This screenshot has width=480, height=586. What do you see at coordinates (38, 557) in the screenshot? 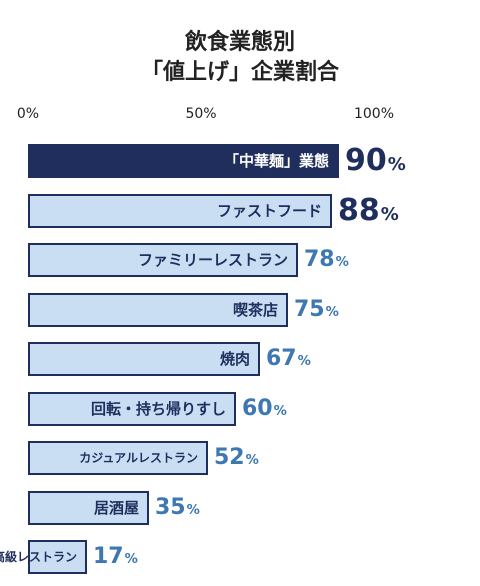
I see `bar-category-label: 高級レストラン` at bounding box center [38, 557].